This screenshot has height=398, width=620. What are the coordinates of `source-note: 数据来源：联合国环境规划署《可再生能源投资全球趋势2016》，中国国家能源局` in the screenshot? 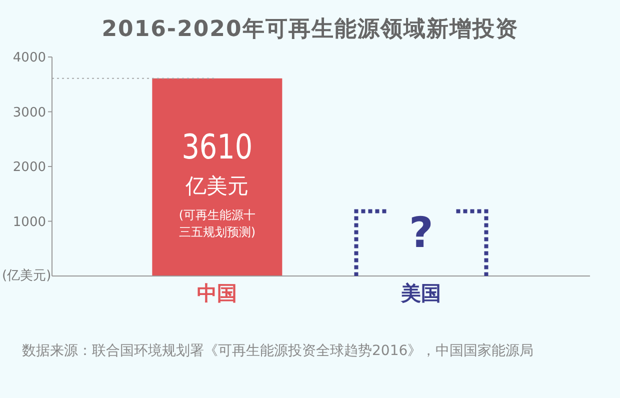 It's located at (278, 351).